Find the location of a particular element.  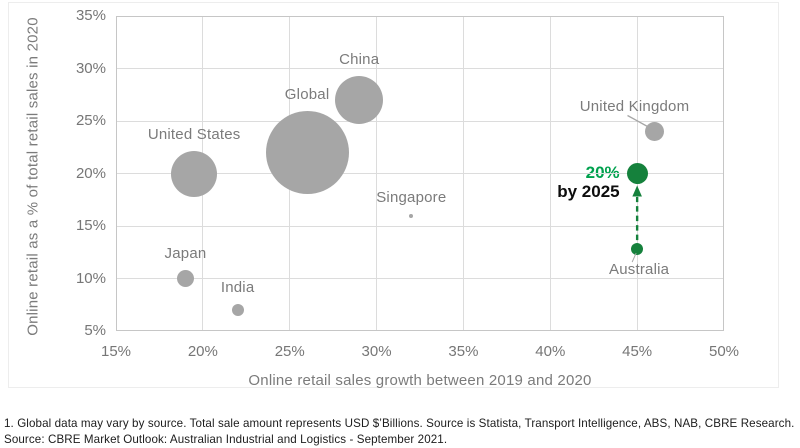

y-tick-label: 25% is located at coordinates (90, 120).